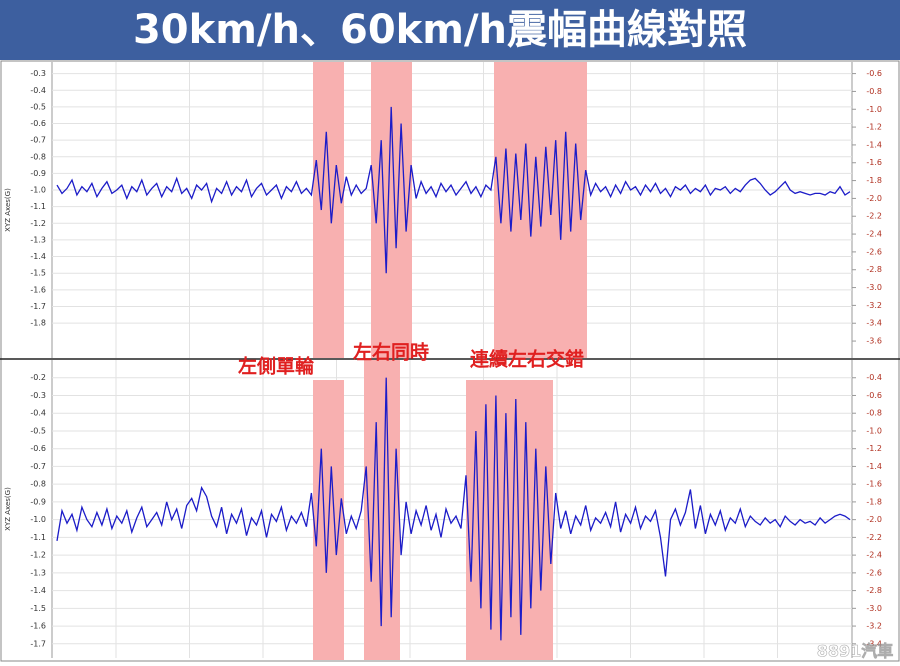  I want to click on y2-tick-label: -3.6, so click(874, 341).